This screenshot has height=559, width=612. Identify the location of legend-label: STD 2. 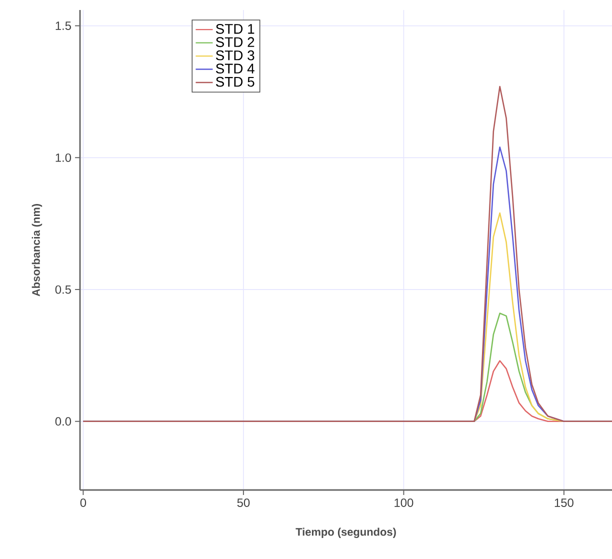
(235, 42).